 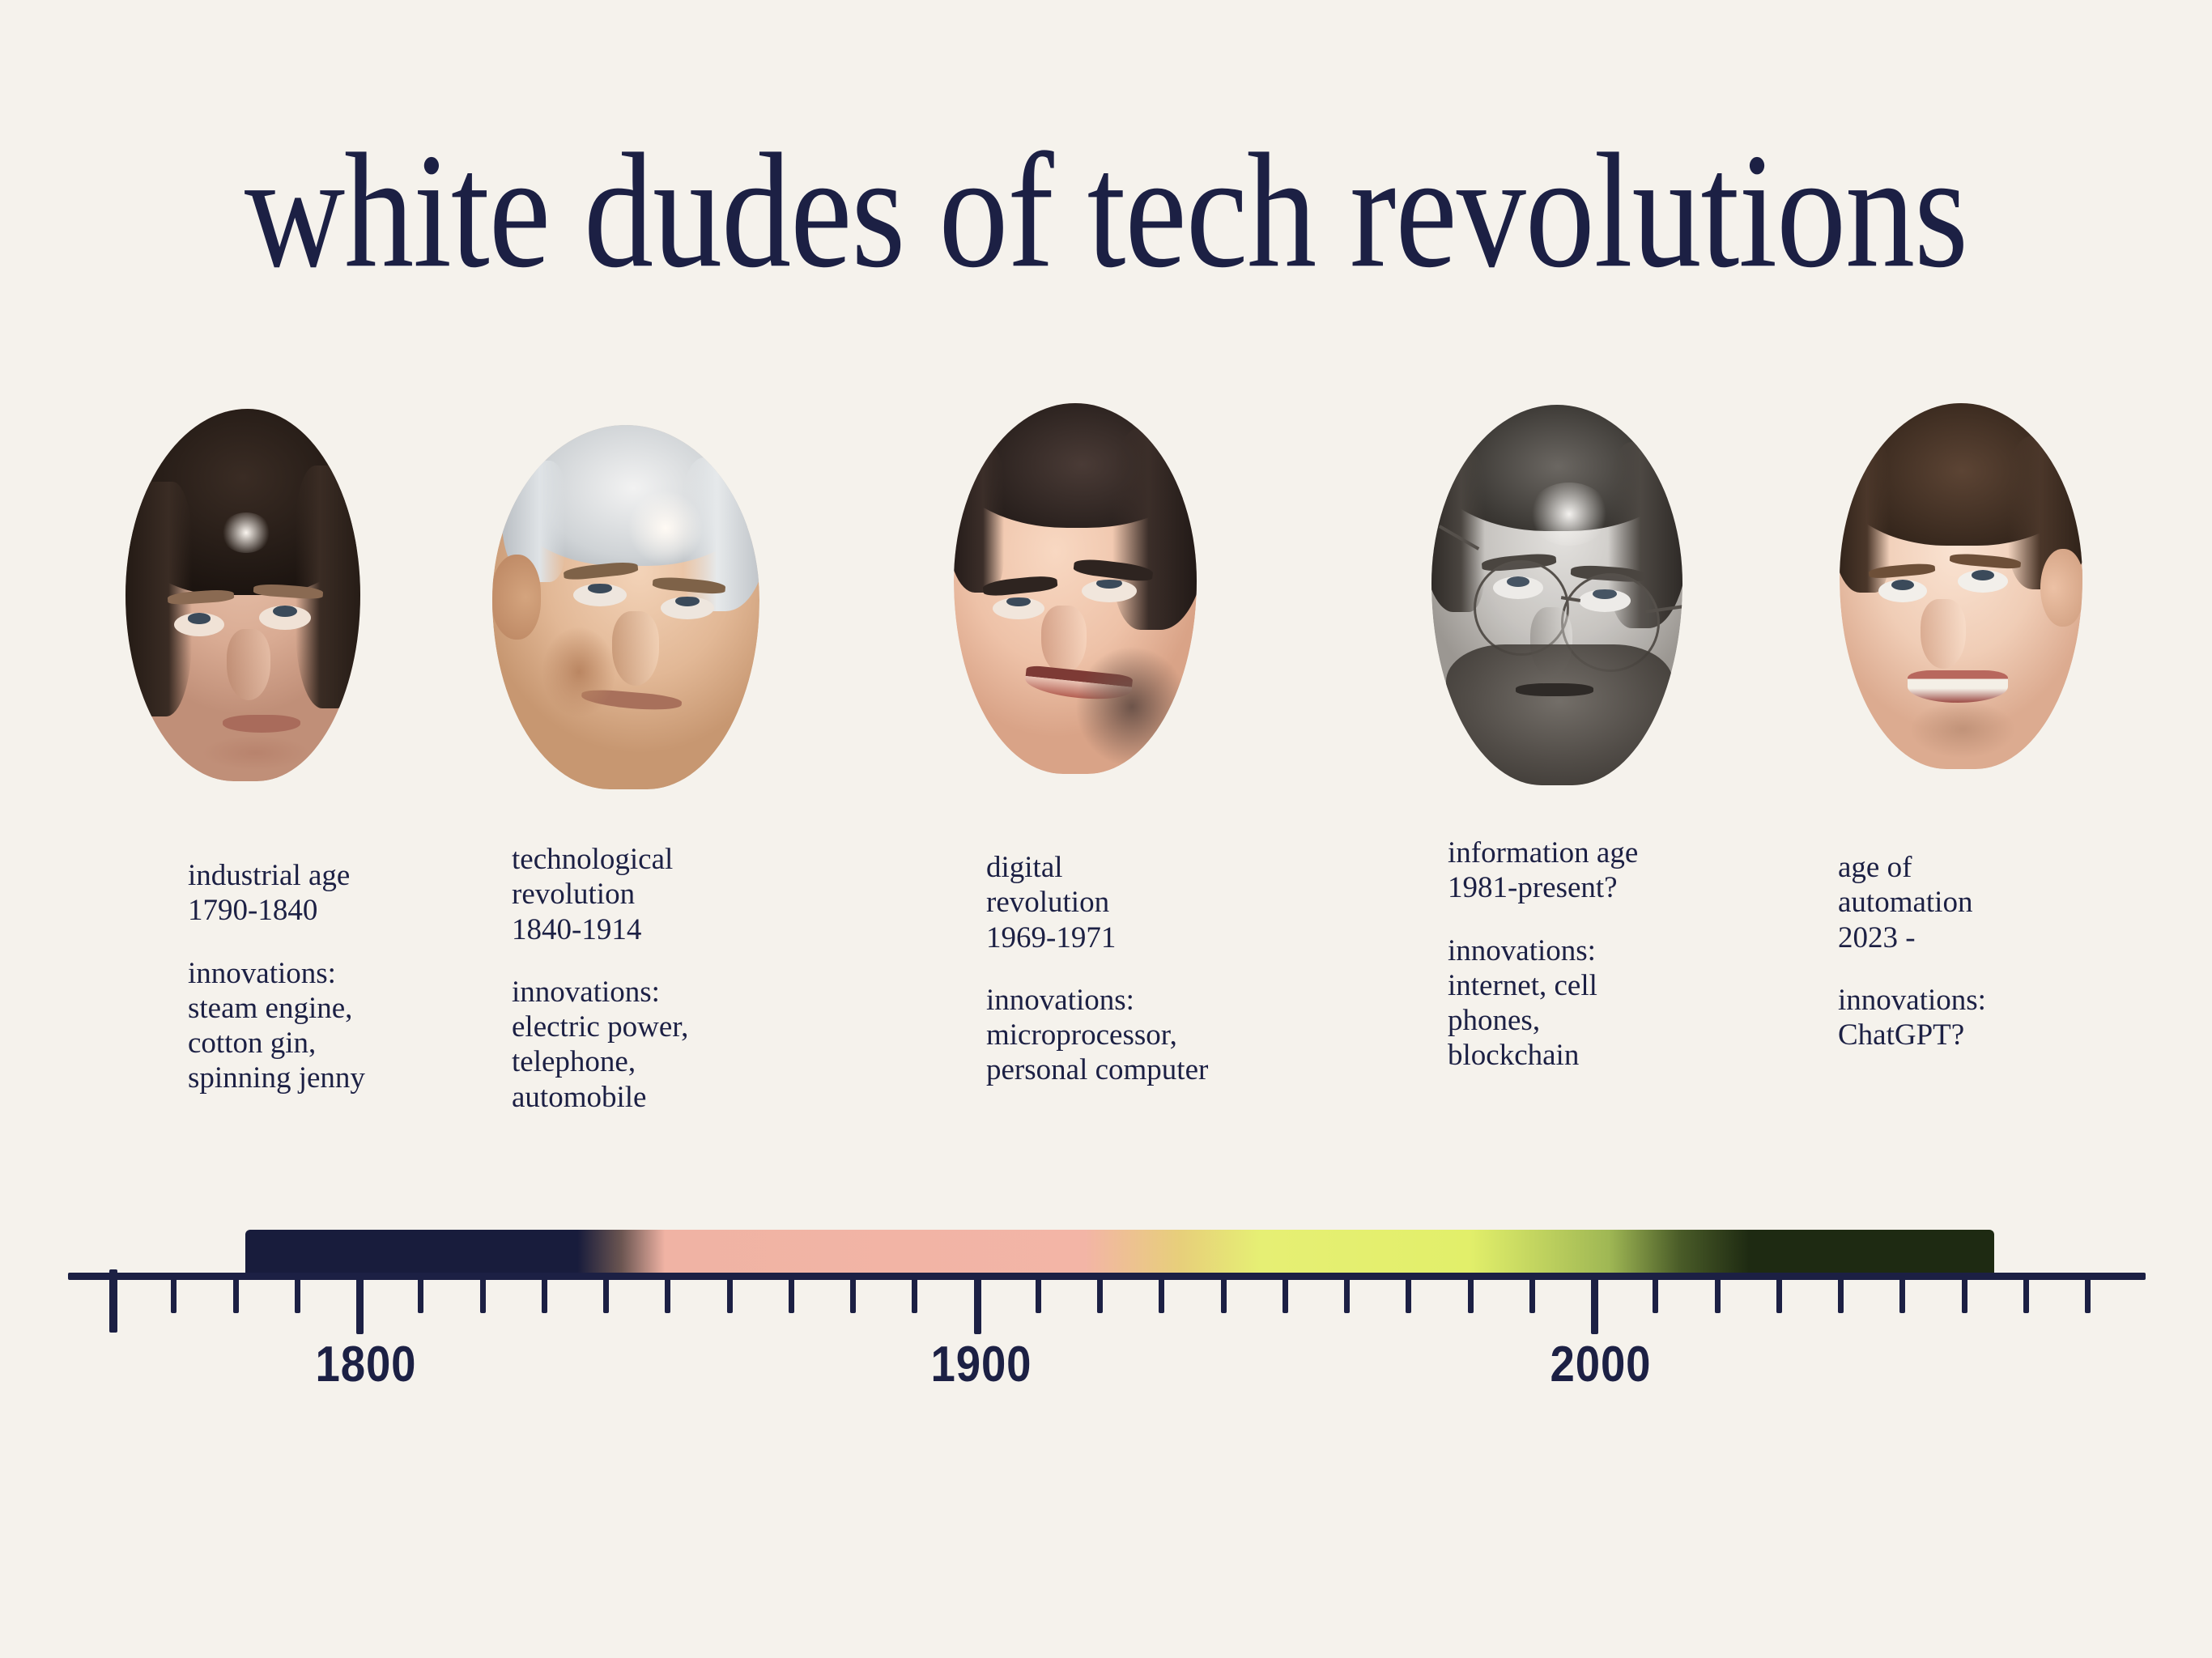 What do you see at coordinates (1912, 1017) in the screenshot?
I see `innovations-label: innovations: ChatGPT?` at bounding box center [1912, 1017].